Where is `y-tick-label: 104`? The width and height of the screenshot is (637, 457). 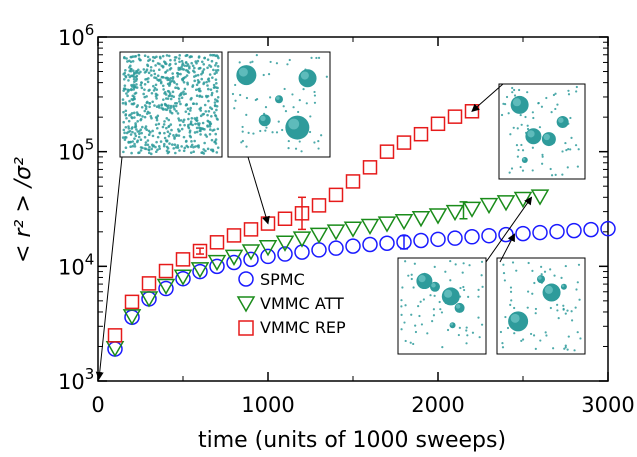
y-tick-label: 104 is located at coordinates (76, 264).